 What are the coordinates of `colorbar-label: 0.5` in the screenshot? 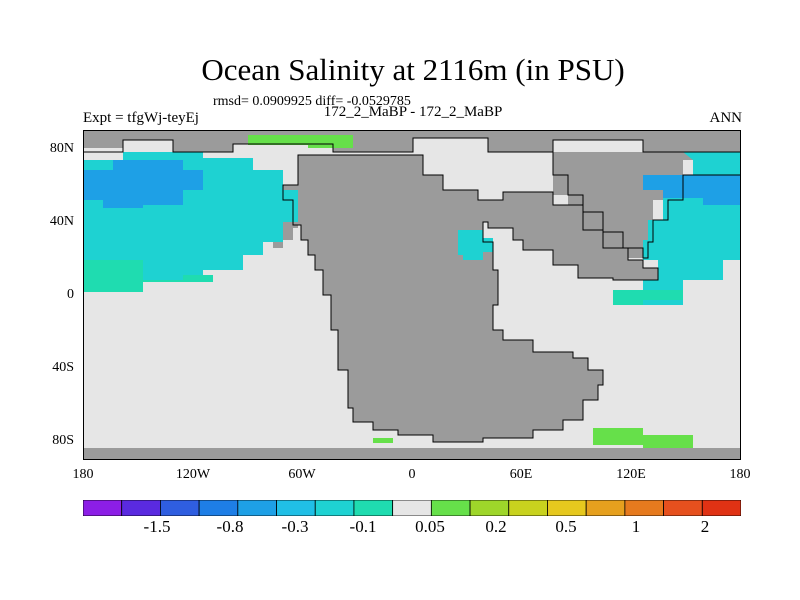 It's located at (566, 526).